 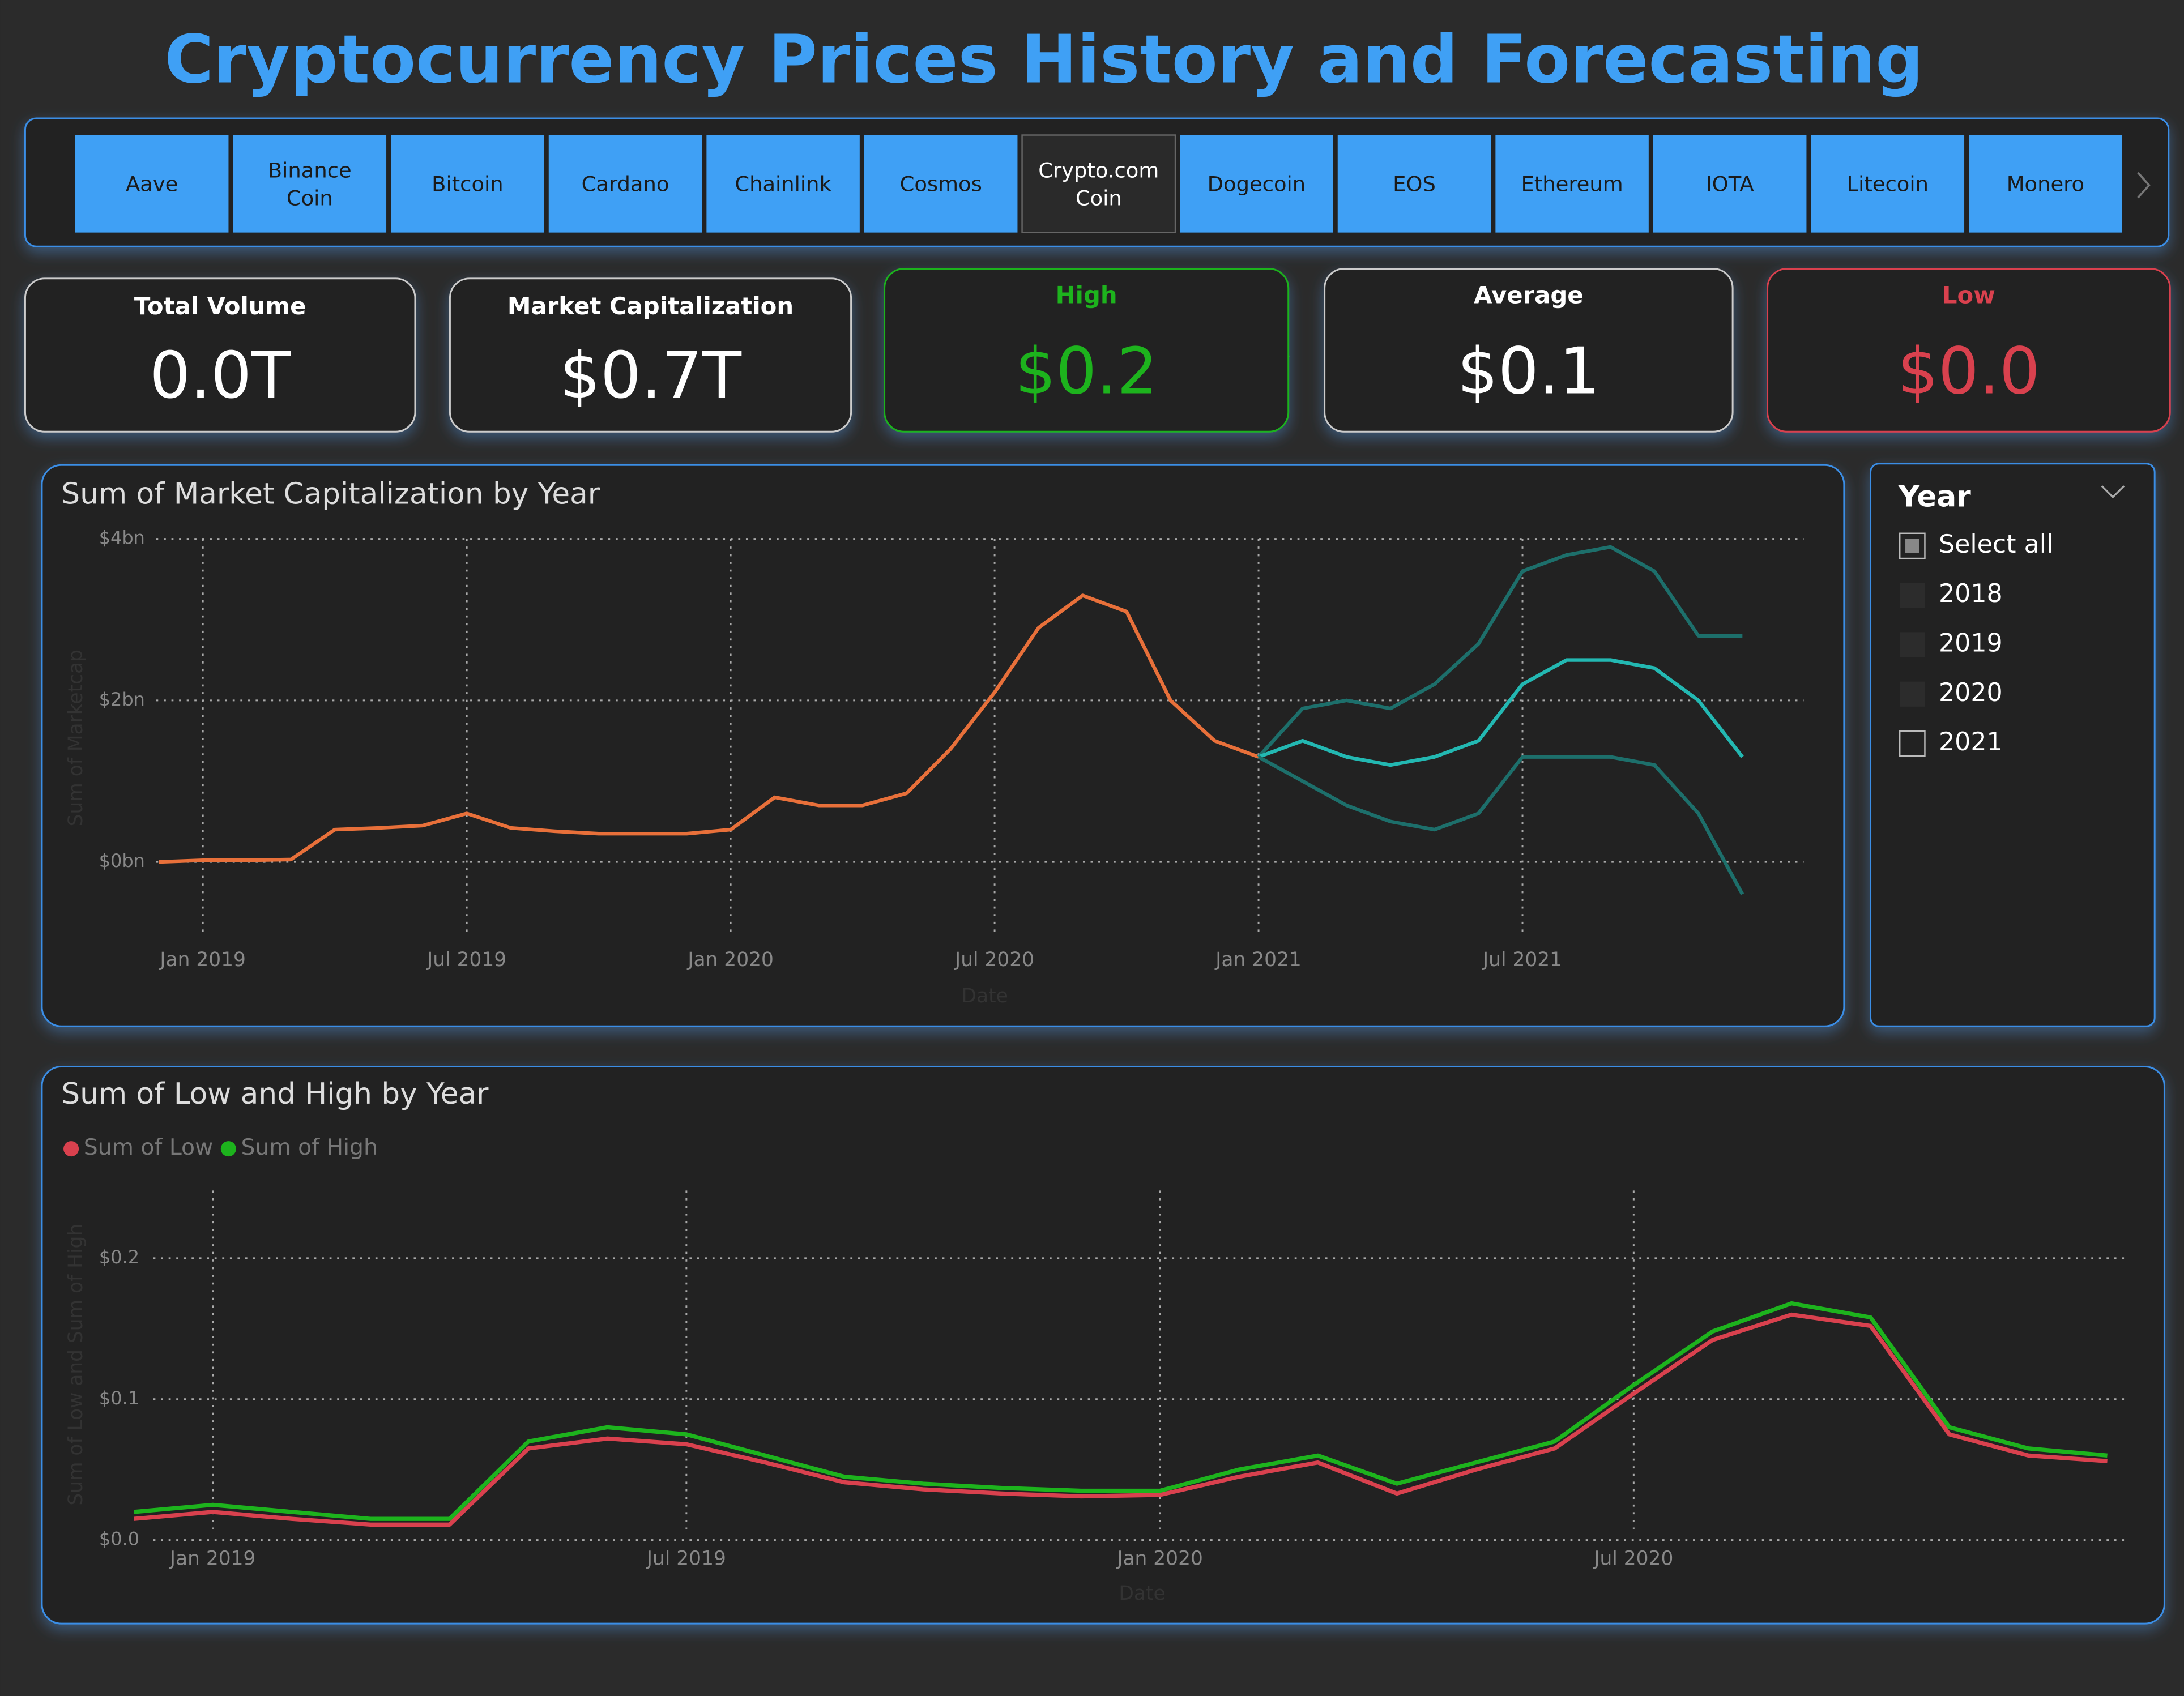 What do you see at coordinates (1971, 743) in the screenshot?
I see `slicer-item: 2021` at bounding box center [1971, 743].